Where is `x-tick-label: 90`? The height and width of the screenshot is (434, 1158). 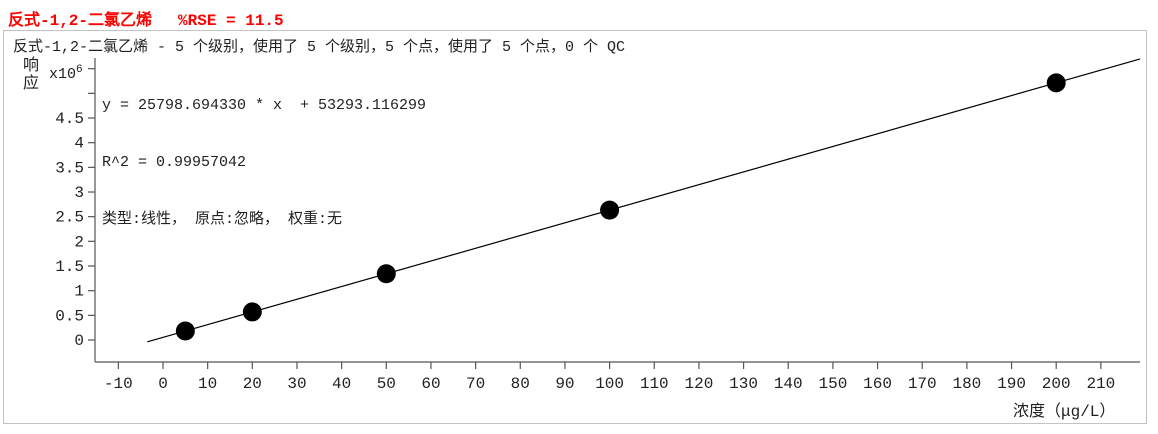 x-tick-label: 90 is located at coordinates (564, 384).